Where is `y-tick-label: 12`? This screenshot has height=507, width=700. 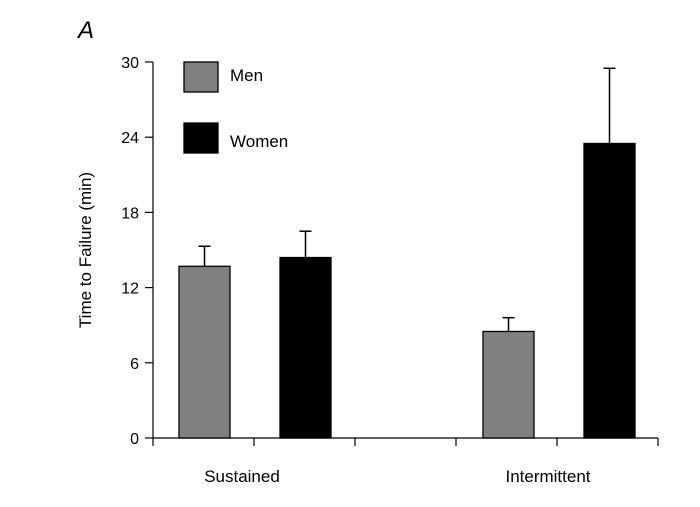
y-tick-label: 12 is located at coordinates (130, 289).